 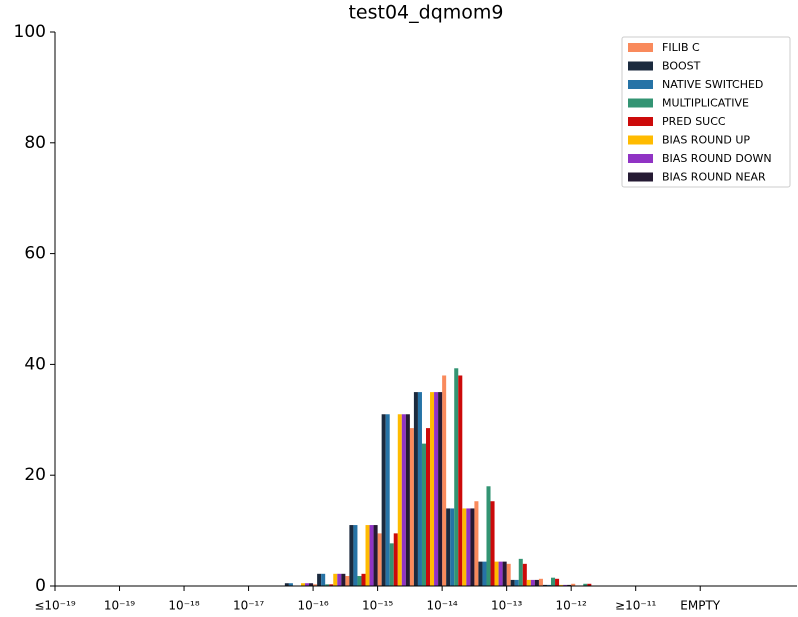 I want to click on y-tick-label: 60, so click(x=35, y=254).